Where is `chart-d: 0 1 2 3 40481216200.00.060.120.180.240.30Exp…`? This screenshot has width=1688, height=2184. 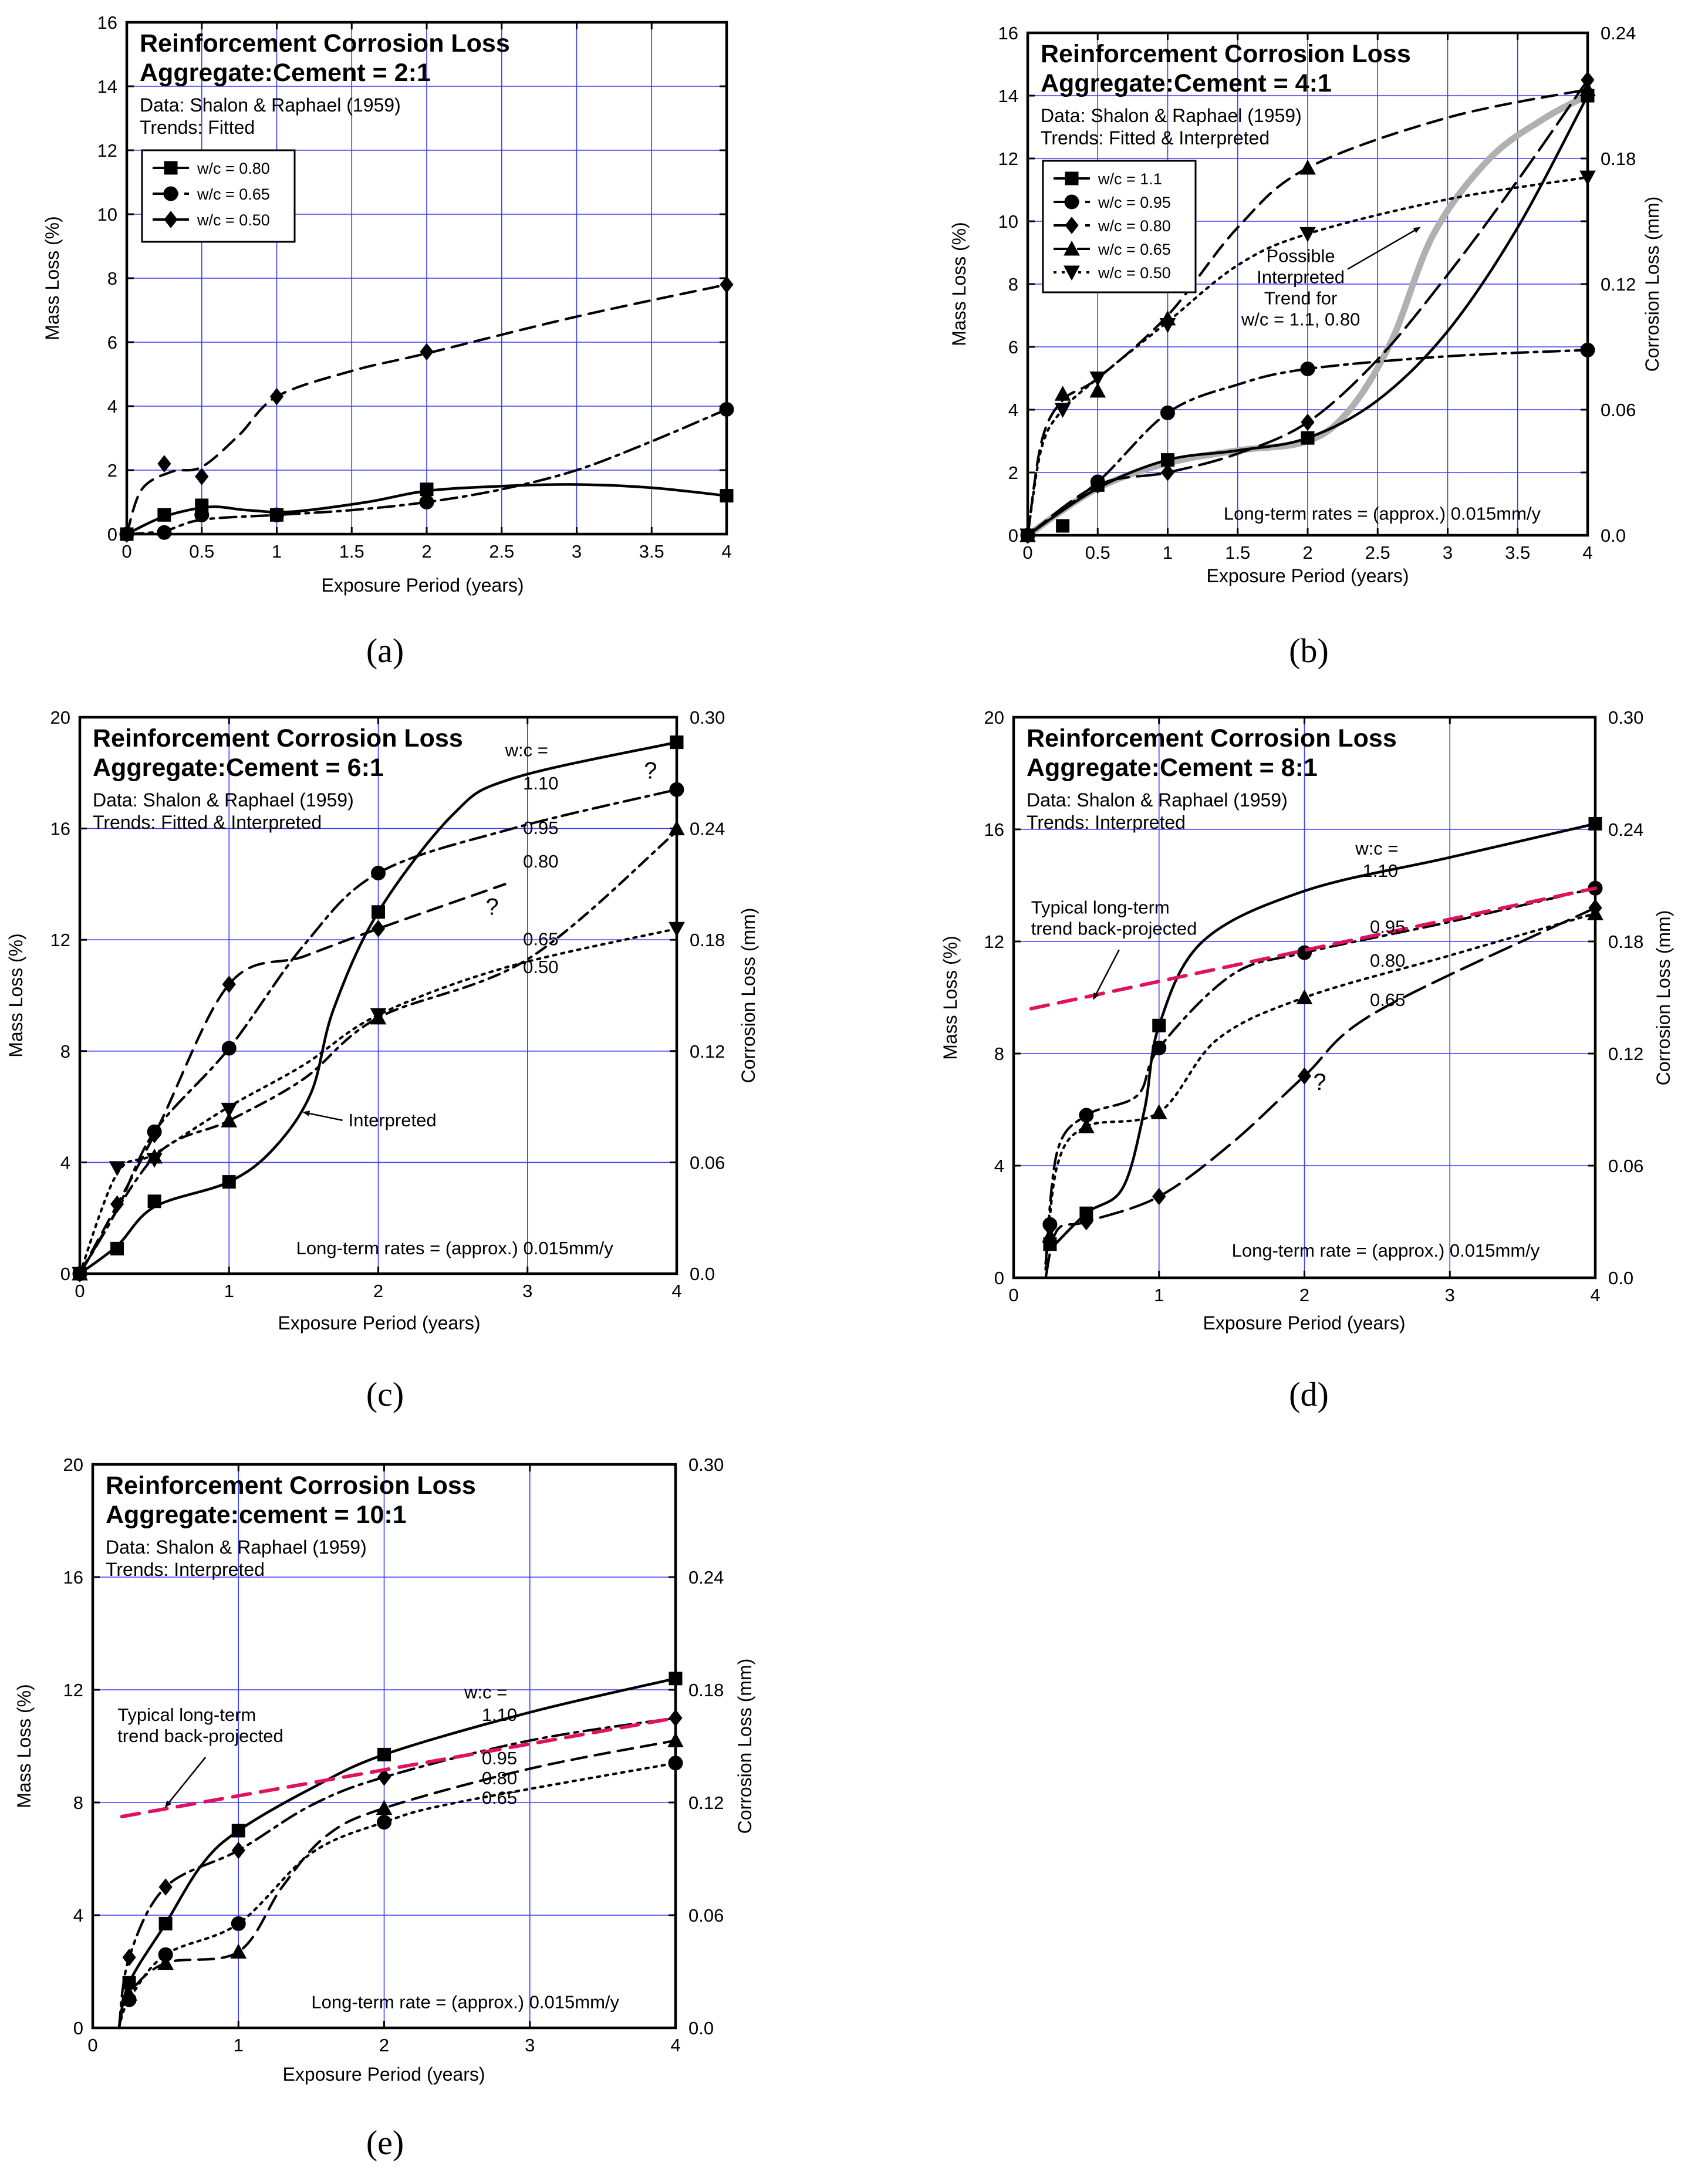 chart-d: 0 1 2 3 40481216200.00.060.120.180.240.30Exp… is located at coordinates (1307, 1060).